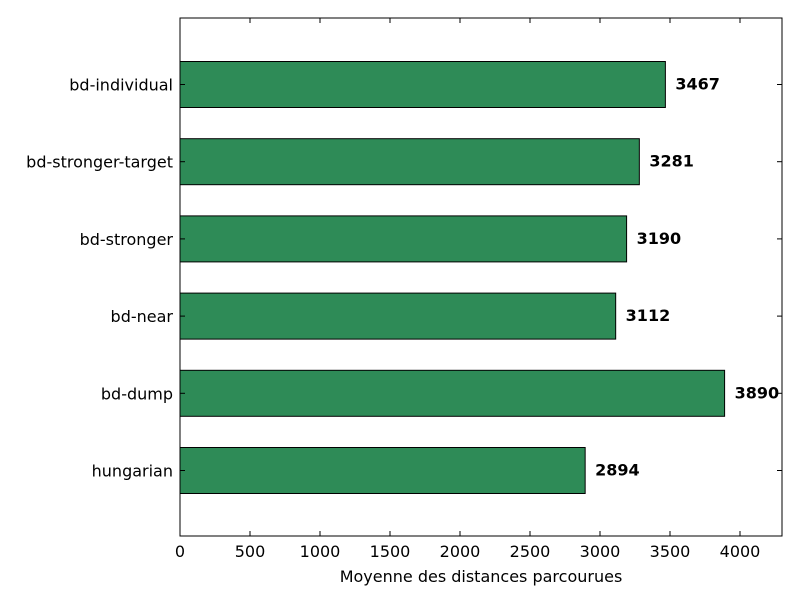  I want to click on x-tick-label: 1500, so click(390, 551).